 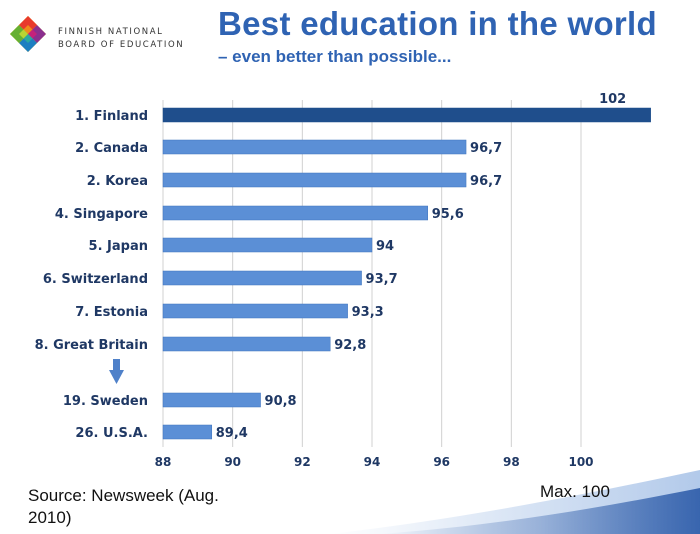 I want to click on page-title: Best education in the world, so click(x=437, y=23).